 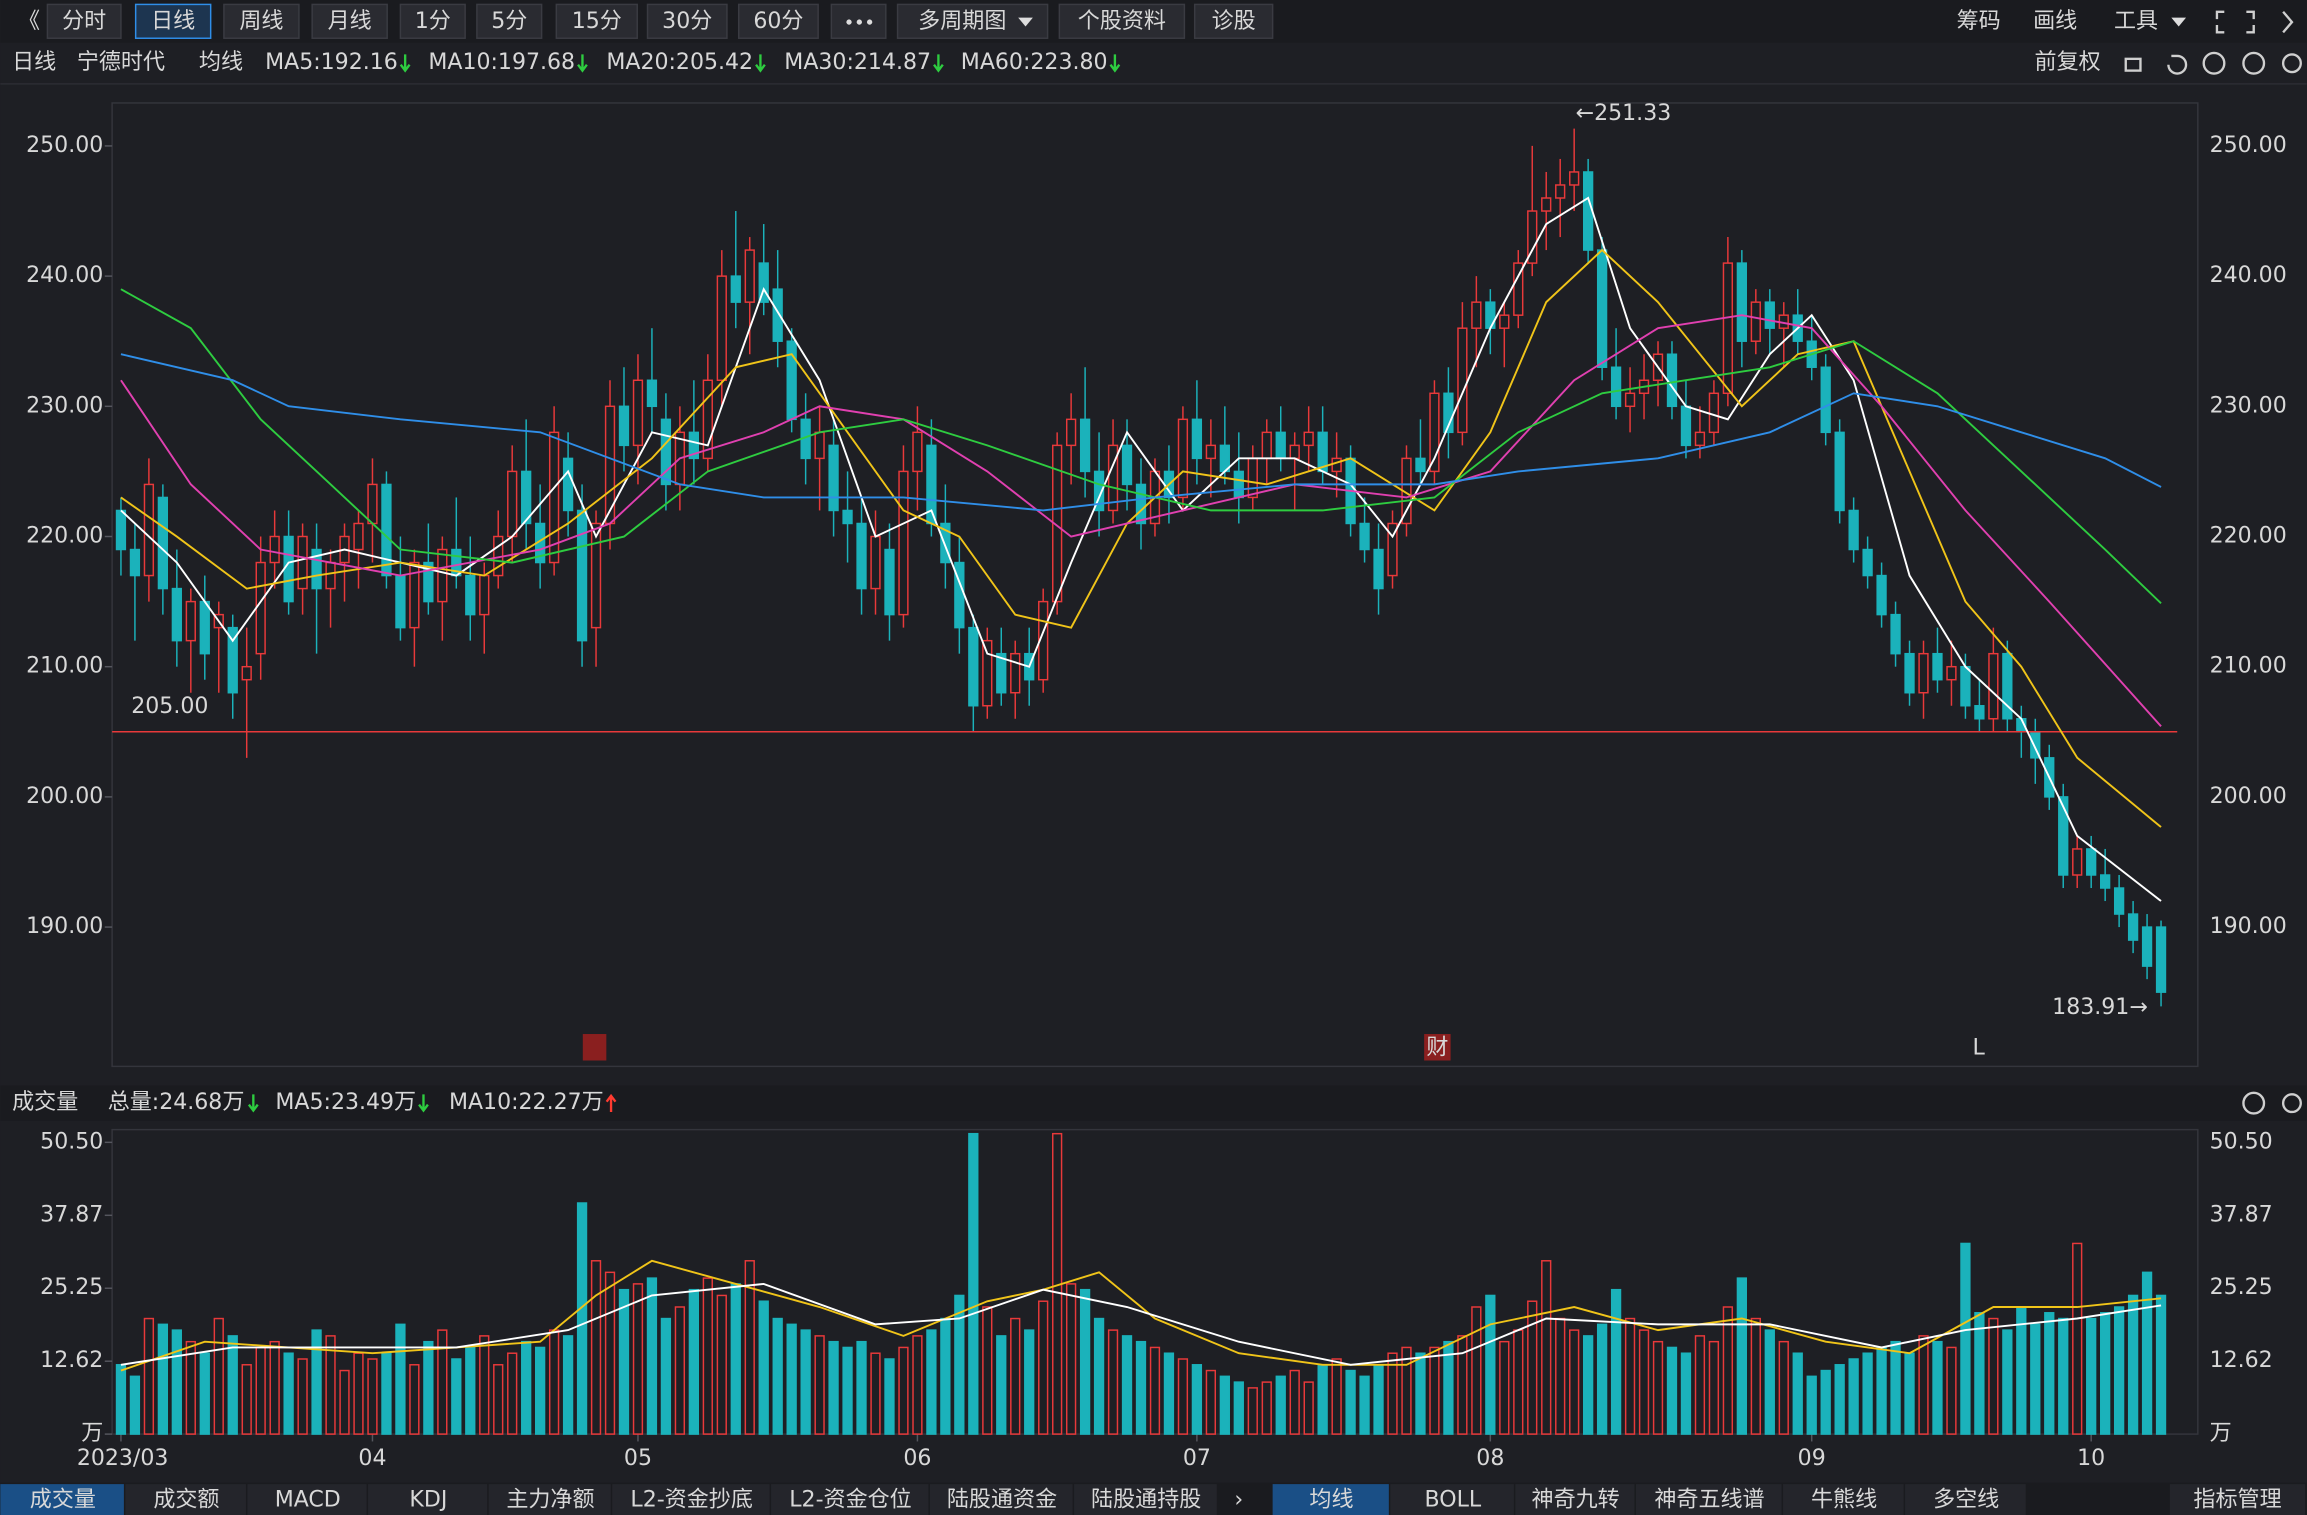 What do you see at coordinates (92, 1433) in the screenshot?
I see `y-tick-label: 万` at bounding box center [92, 1433].